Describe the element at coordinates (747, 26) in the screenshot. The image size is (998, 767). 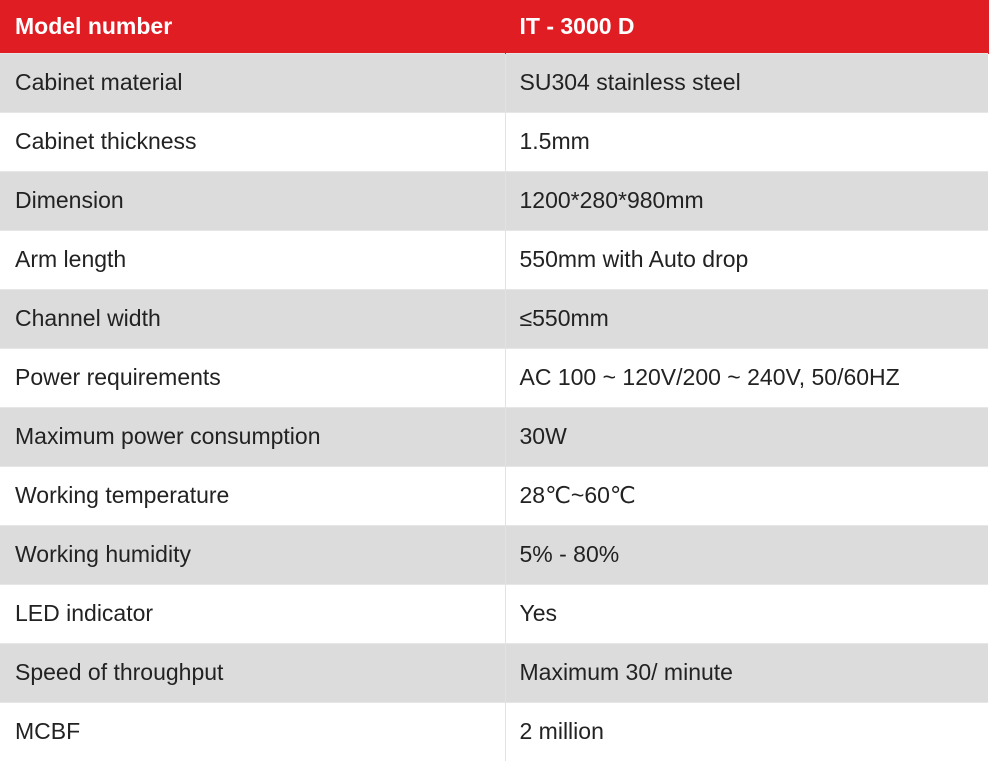
I see `header-value-cell: IT - 3000 D` at that location.